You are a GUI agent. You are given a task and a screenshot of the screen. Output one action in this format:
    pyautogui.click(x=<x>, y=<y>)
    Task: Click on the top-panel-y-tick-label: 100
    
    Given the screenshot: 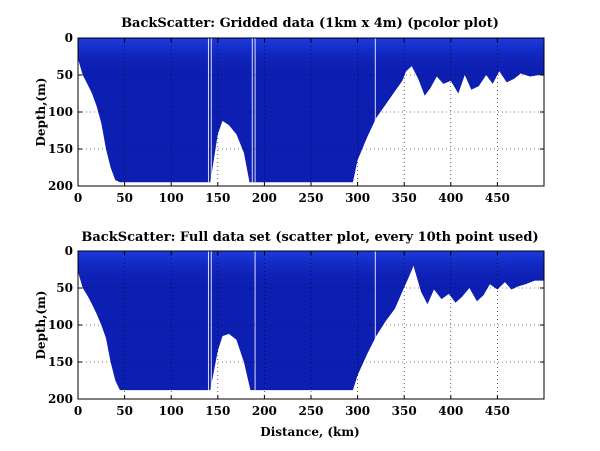 What is the action you would take?
    pyautogui.click(x=60, y=112)
    